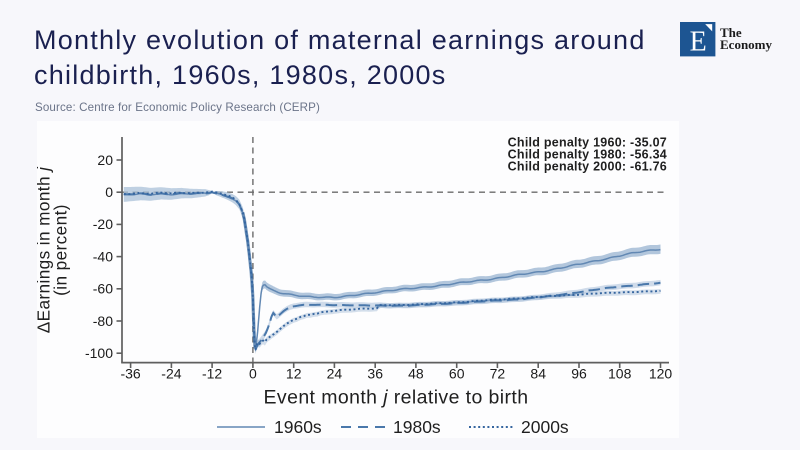 This screenshot has width=800, height=450. What do you see at coordinates (417, 427) in the screenshot?
I see `svg-text: 1980s` at bounding box center [417, 427].